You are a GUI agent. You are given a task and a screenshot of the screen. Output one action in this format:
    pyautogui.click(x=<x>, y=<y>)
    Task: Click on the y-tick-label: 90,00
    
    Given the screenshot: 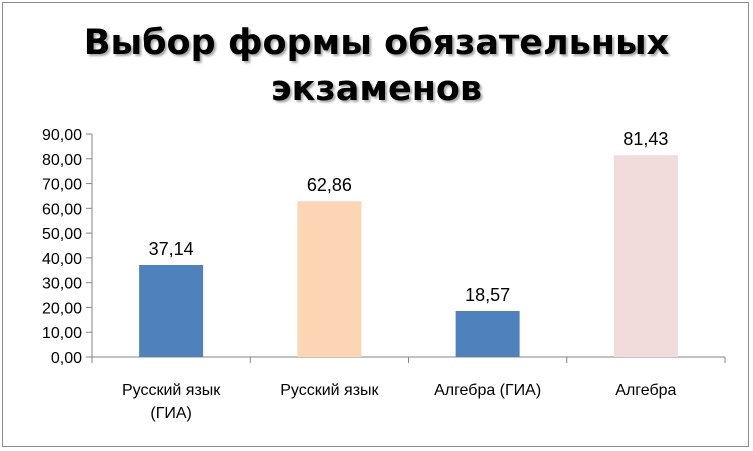 What is the action you would take?
    pyautogui.click(x=62, y=135)
    